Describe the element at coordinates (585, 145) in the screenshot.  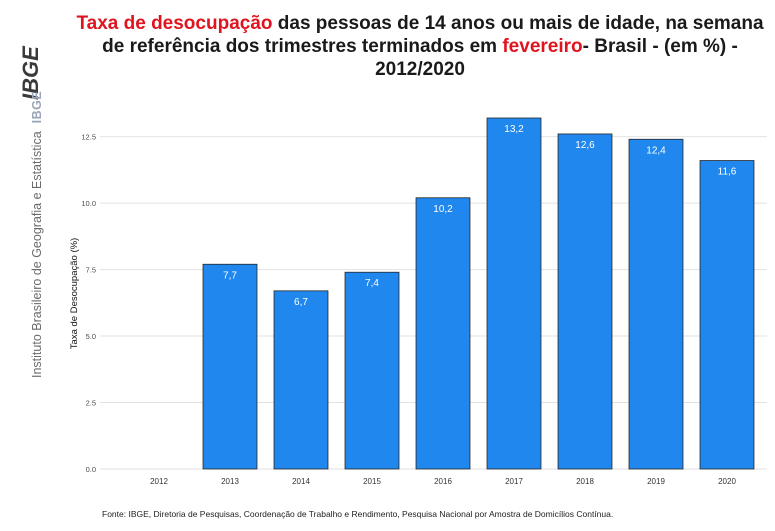
I see `bar-value-label: 12,6` at that location.